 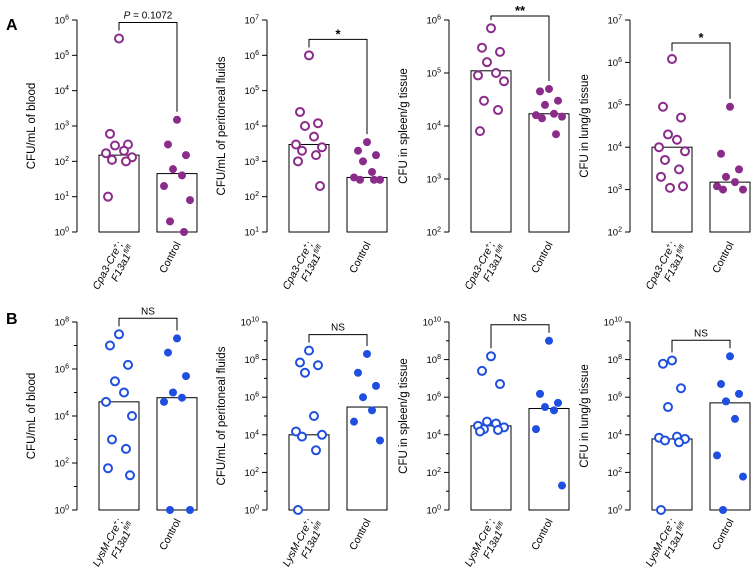 What do you see at coordinates (252, 162) in the screenshot?
I see `y-tick-label: 10³` at bounding box center [252, 162].